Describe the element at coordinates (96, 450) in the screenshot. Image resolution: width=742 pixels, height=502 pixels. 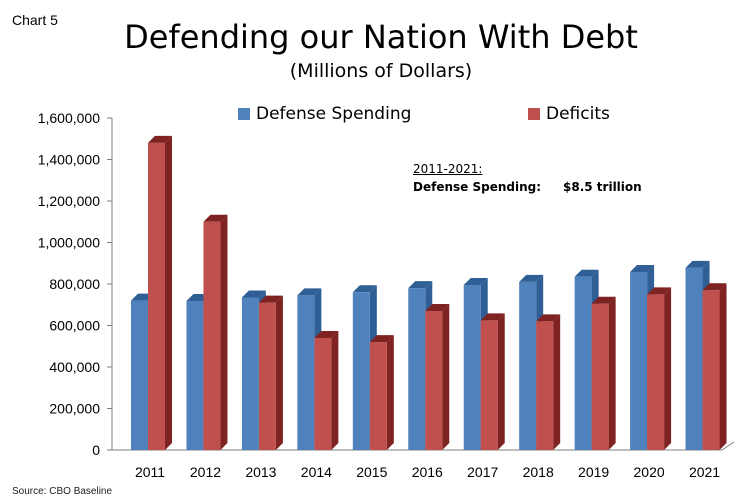
I see `y-tick-label: 0` at that location.